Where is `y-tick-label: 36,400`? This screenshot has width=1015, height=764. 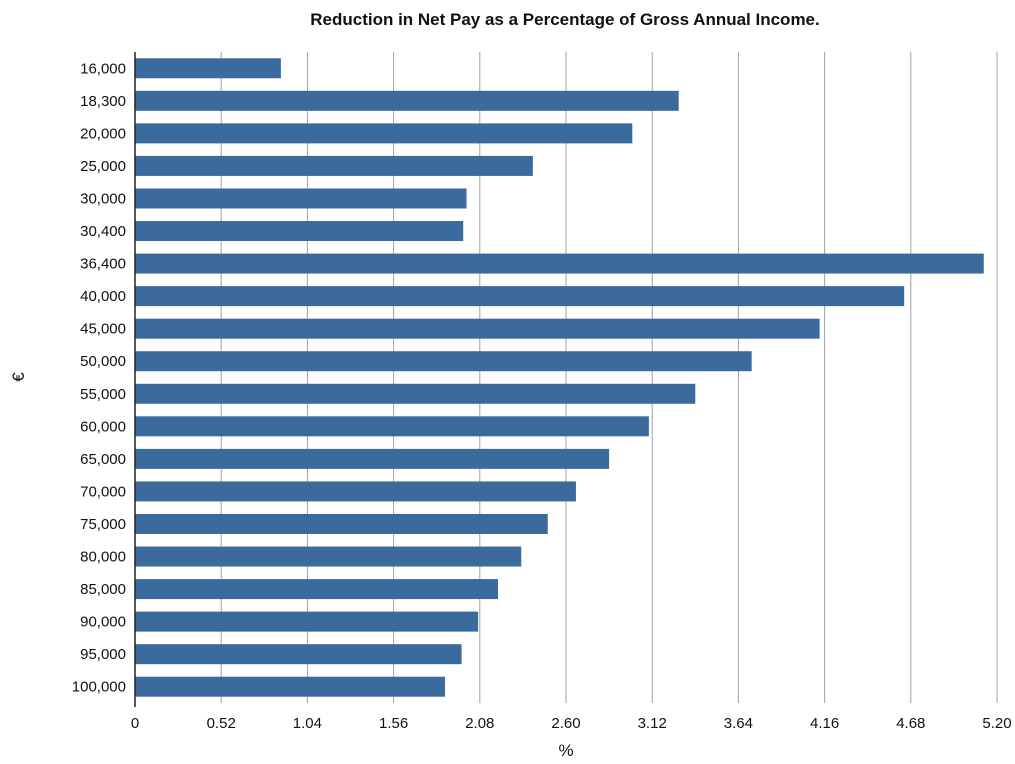 y-tick-label: 36,400 is located at coordinates (103, 264).